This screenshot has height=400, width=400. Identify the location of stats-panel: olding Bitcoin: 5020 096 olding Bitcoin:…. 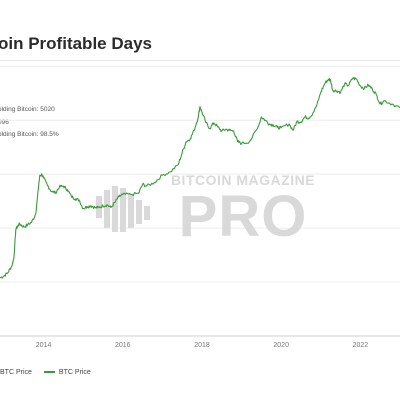
(29, 123).